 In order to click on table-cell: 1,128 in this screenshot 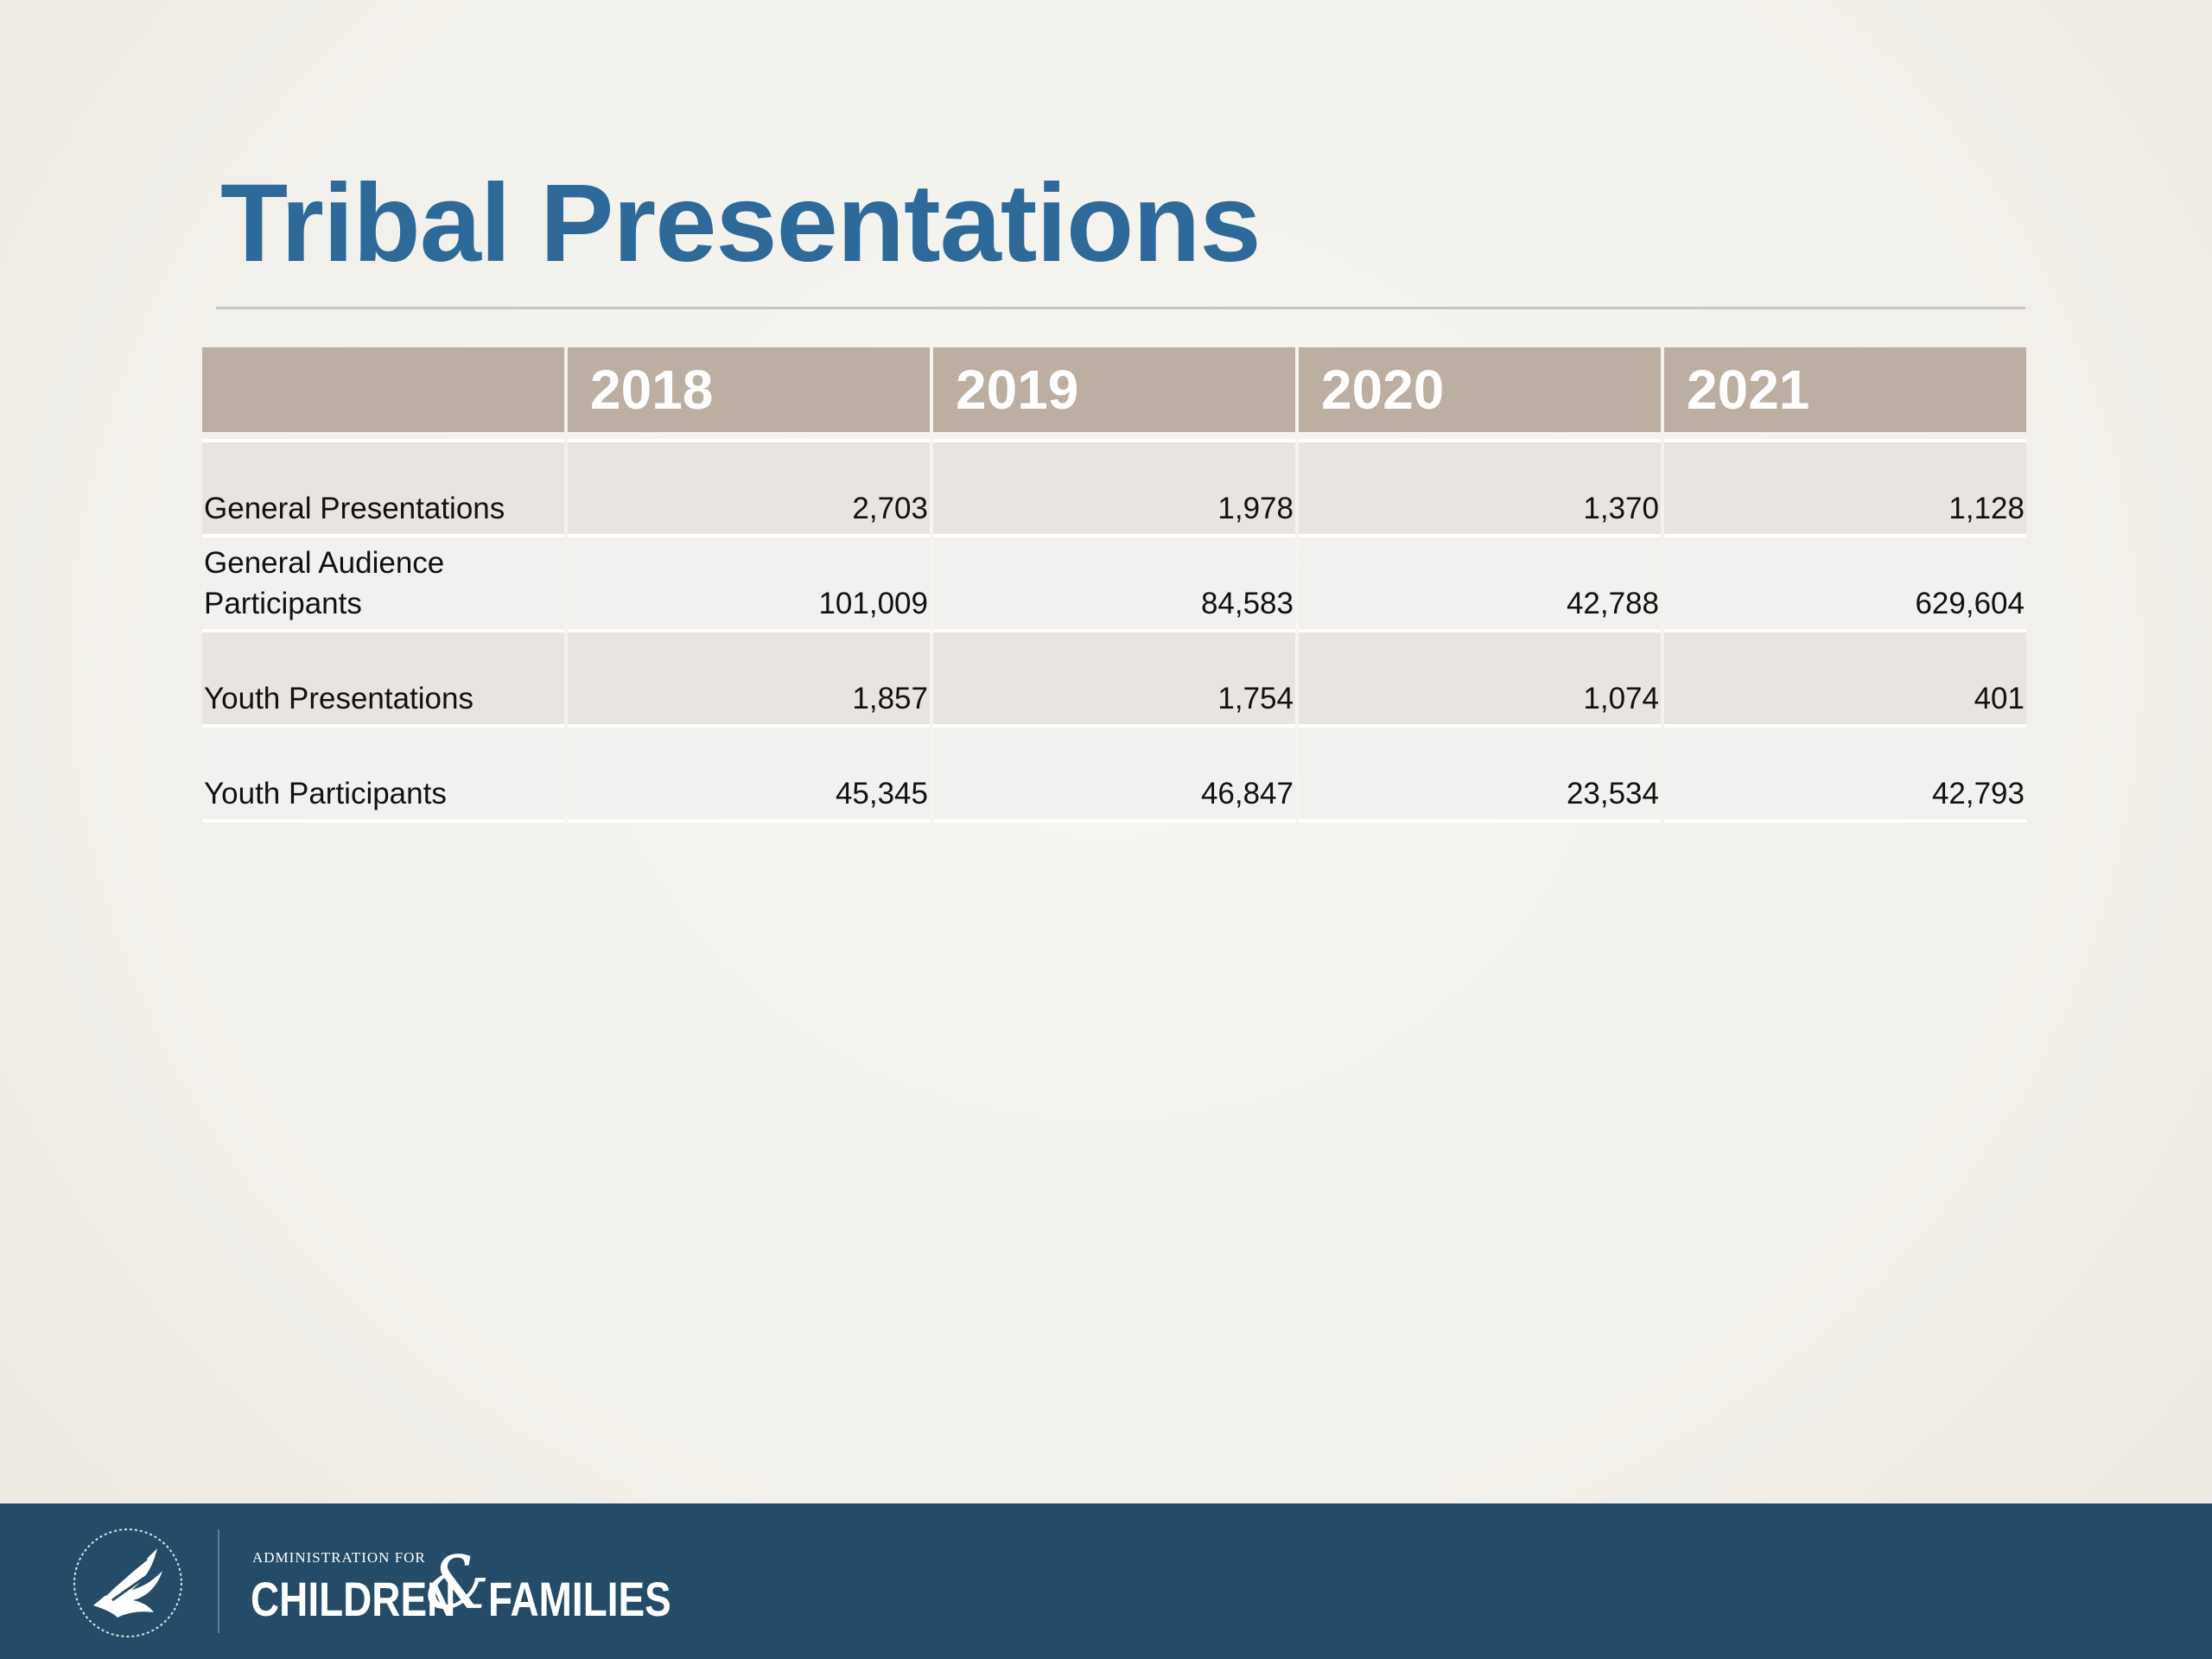, I will do `click(1845, 489)`.